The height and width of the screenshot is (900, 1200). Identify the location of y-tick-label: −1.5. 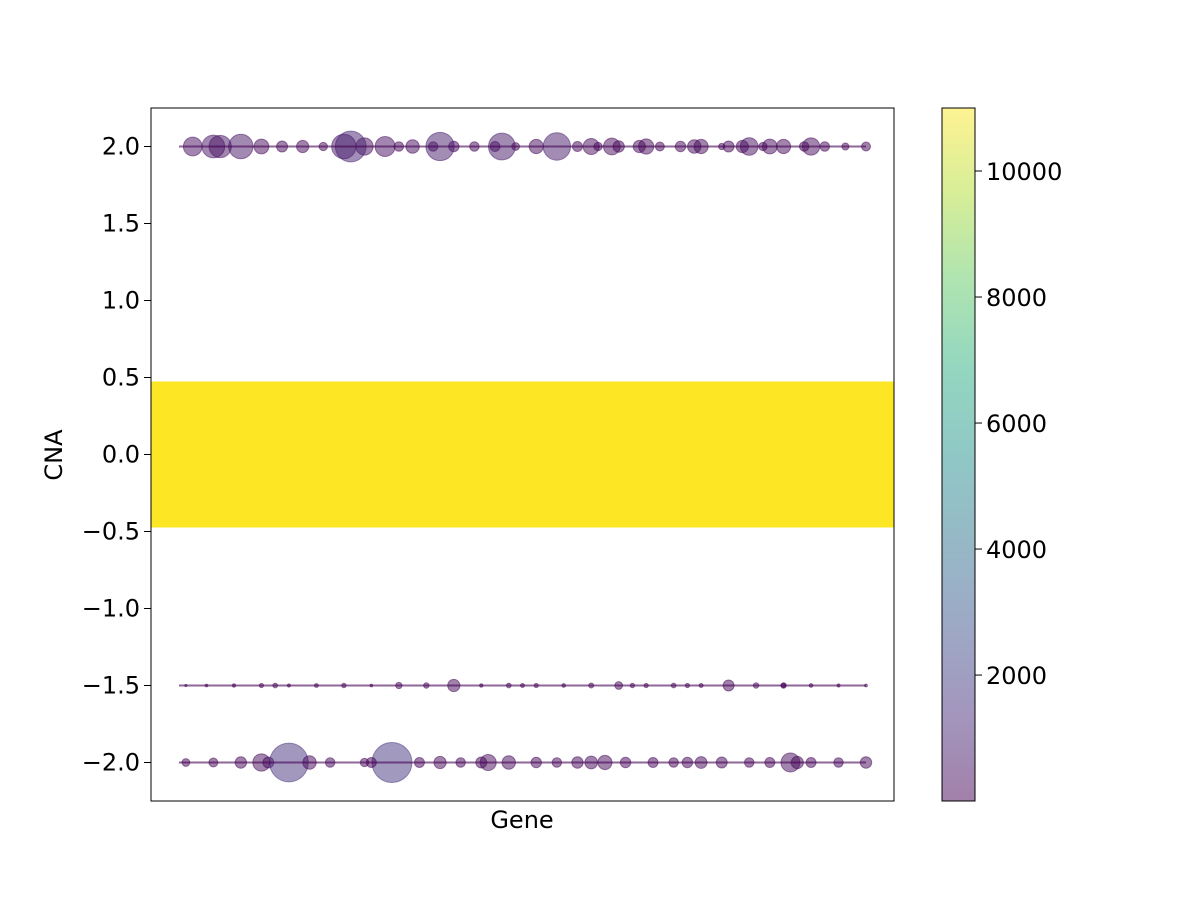
(111, 686).